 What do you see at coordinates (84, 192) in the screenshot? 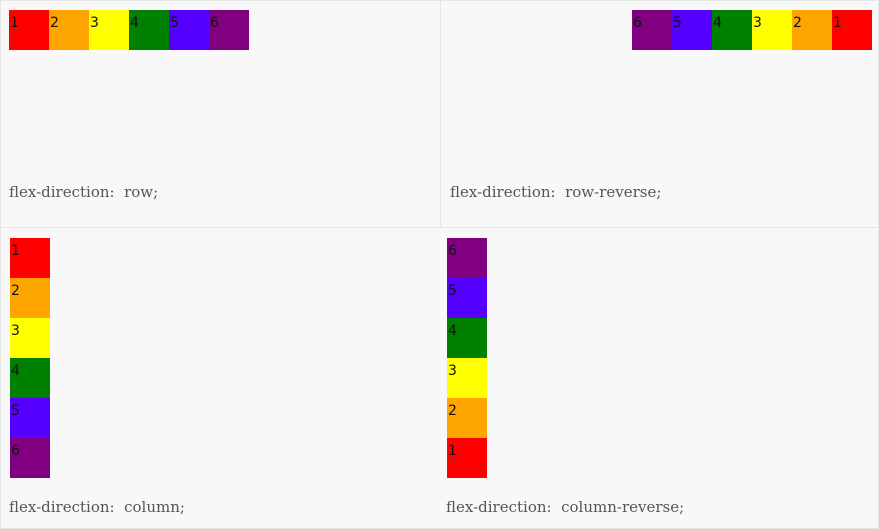
I see `caption-row: flex-direction: row;` at bounding box center [84, 192].